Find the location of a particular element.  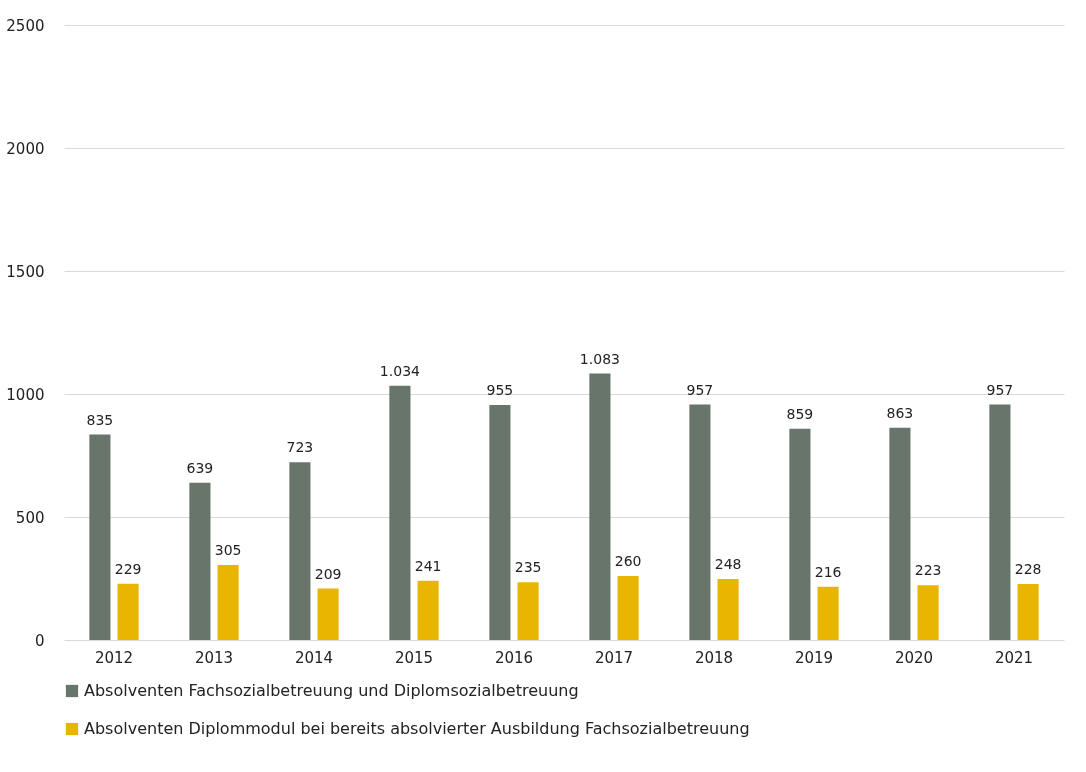

legend-label: Absolventen Diplommodul bei bereits absolvierter Ausbildung Fachsozialbetreuung is located at coordinates (417, 728).